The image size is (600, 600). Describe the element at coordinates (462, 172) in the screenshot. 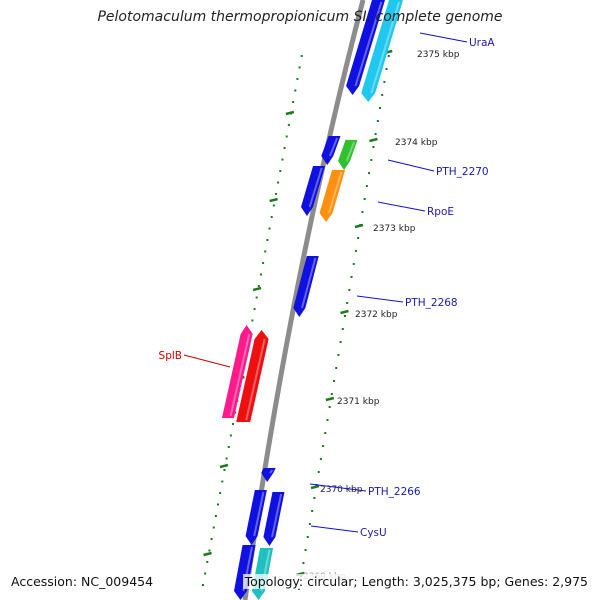

I see `gene-label: PTH_2270` at that location.